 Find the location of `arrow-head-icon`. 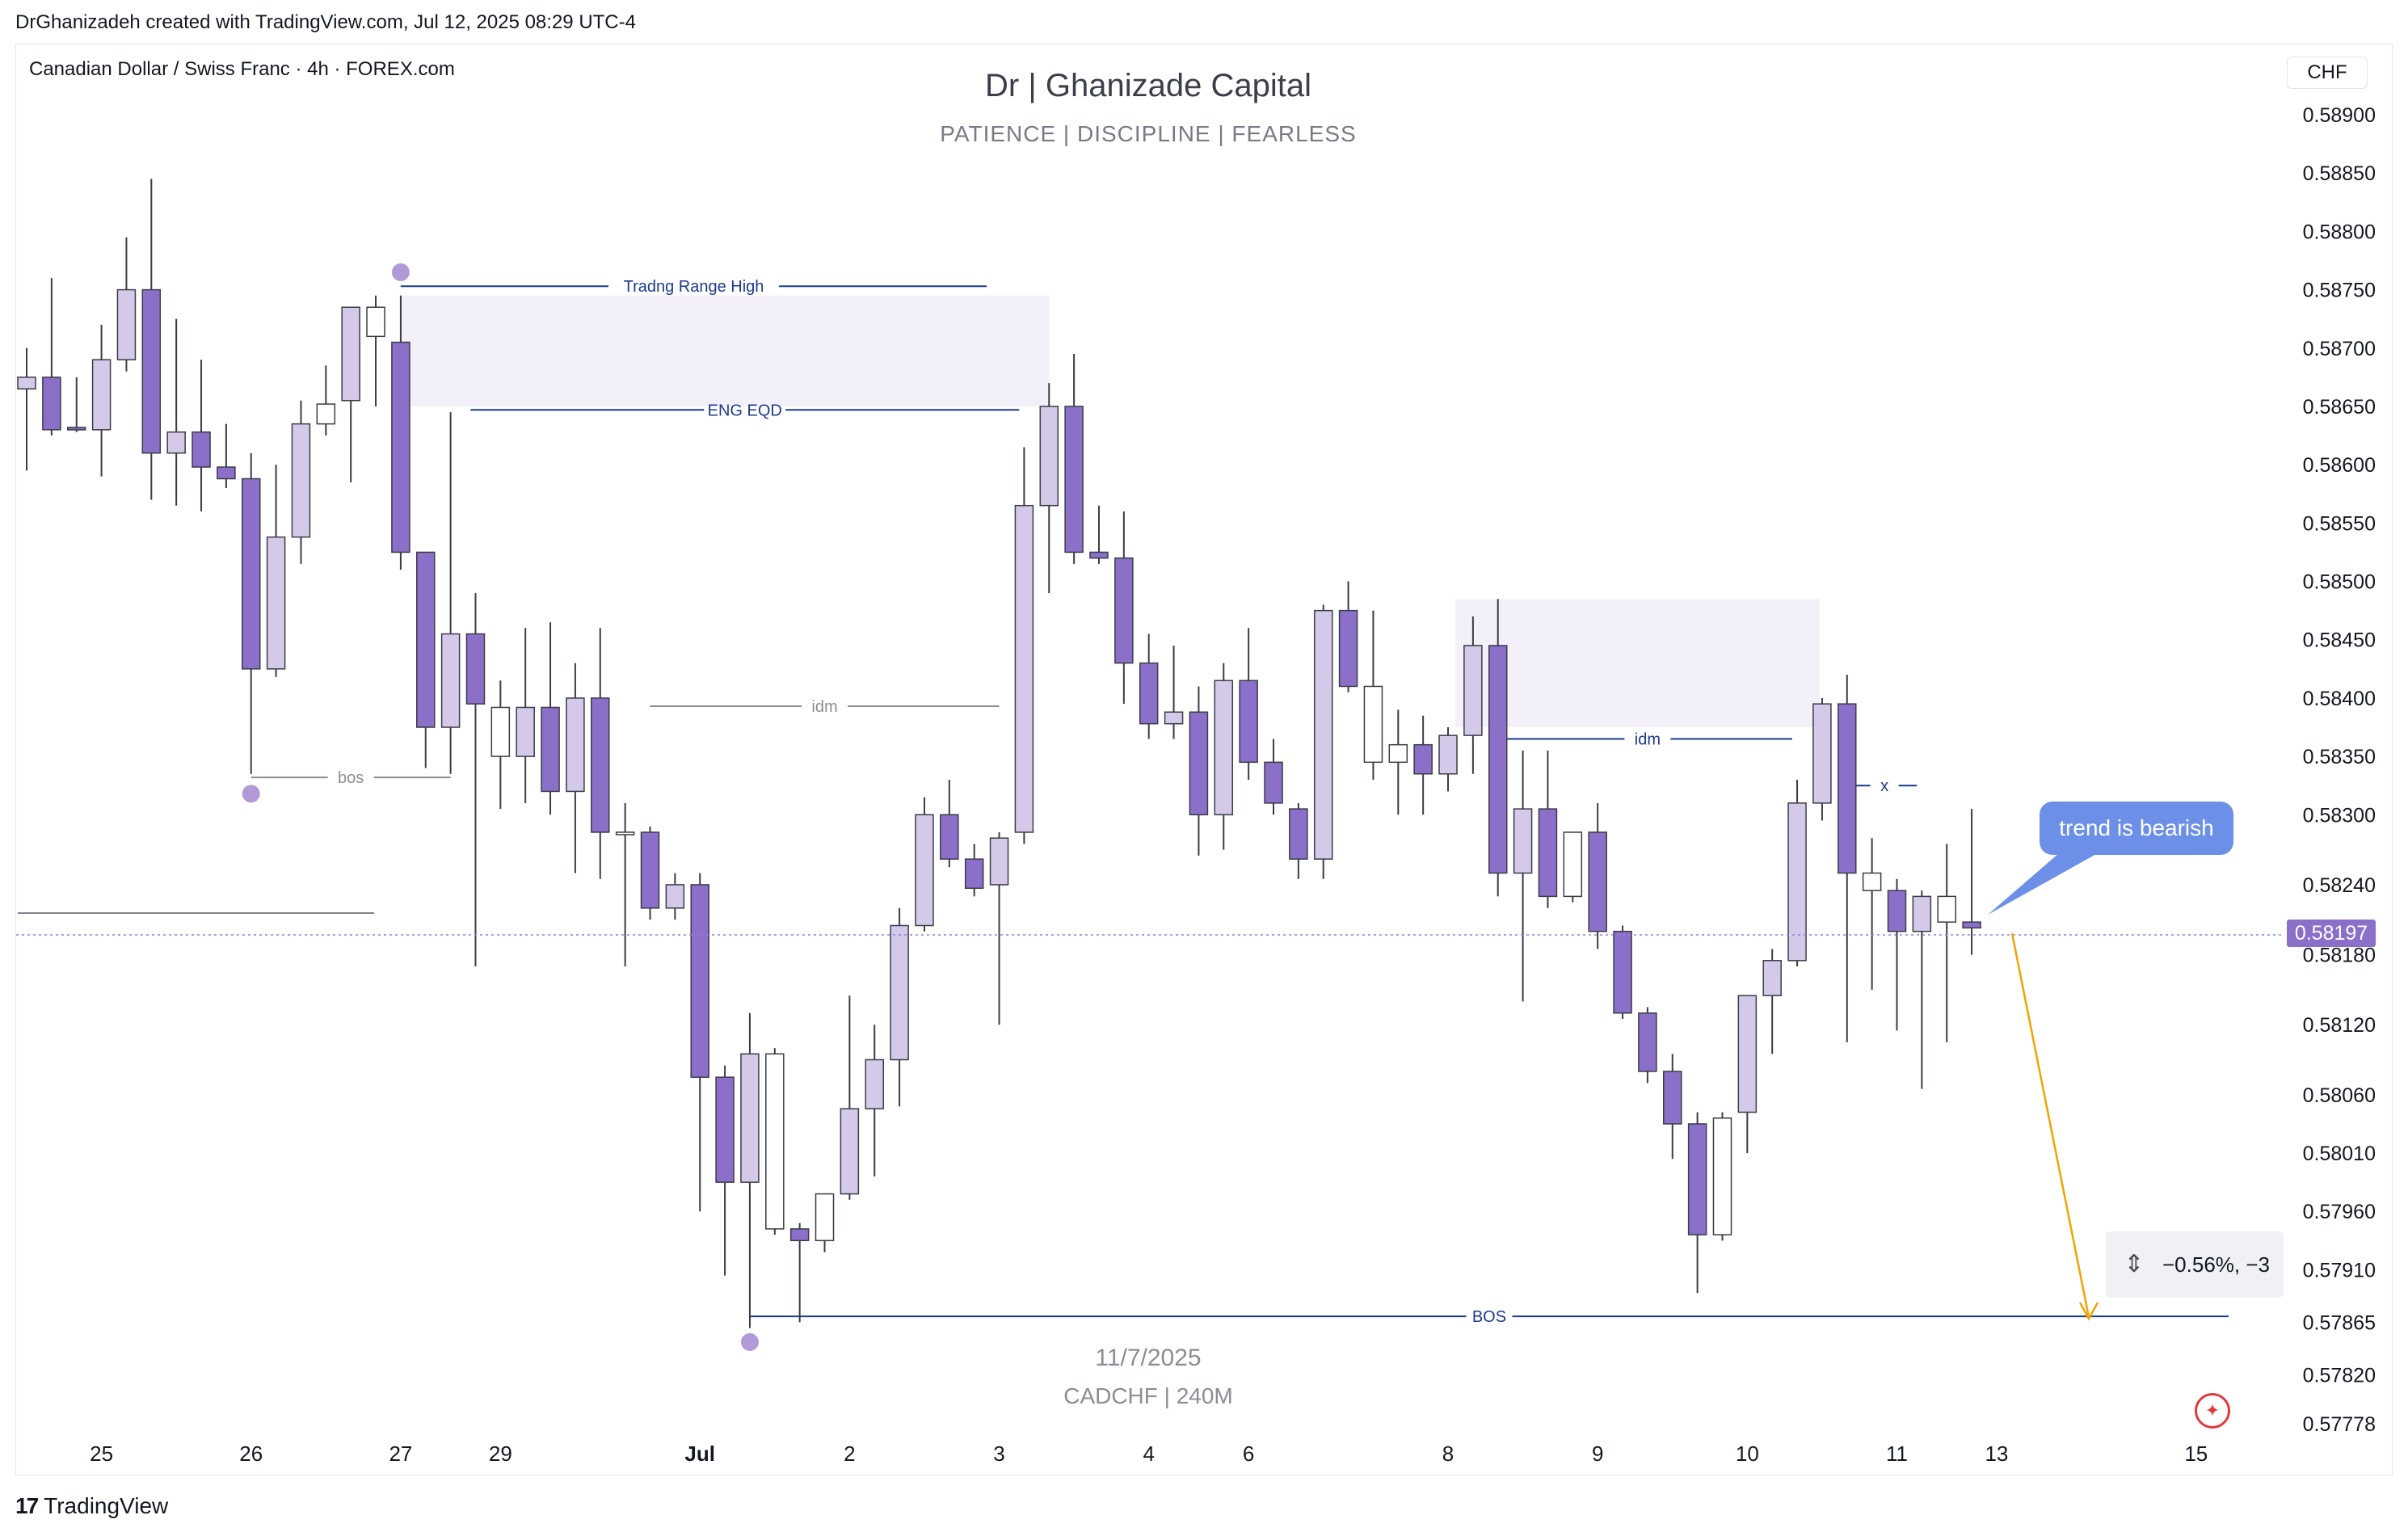

arrow-head-icon is located at coordinates (2088, 1311).